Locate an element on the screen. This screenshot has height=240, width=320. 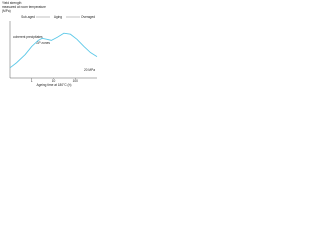
annotation: coherent precipitates is located at coordinates (28, 37).